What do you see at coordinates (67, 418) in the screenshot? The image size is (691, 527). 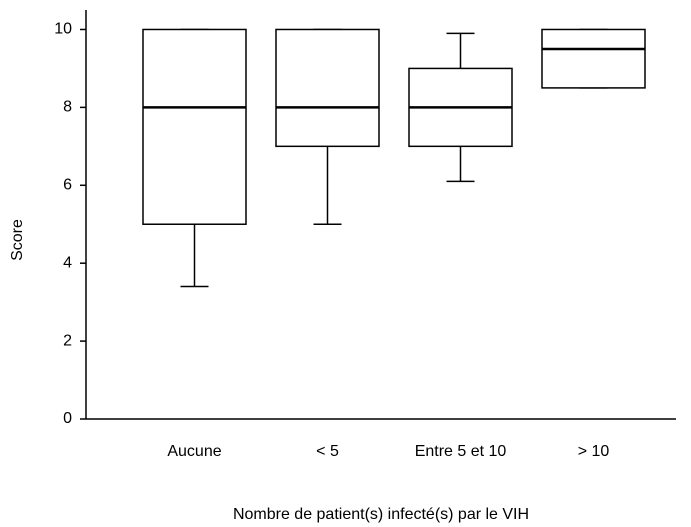 I see `y-tick-label: 0` at bounding box center [67, 418].